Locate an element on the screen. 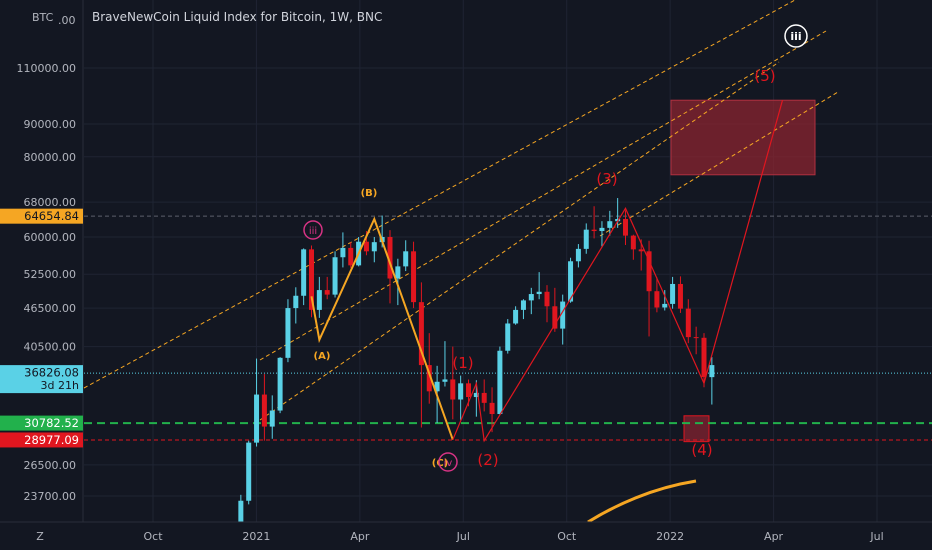 Image resolution: width=932 pixels, height=550 pixels. zone-layer is located at coordinates (743, 271).